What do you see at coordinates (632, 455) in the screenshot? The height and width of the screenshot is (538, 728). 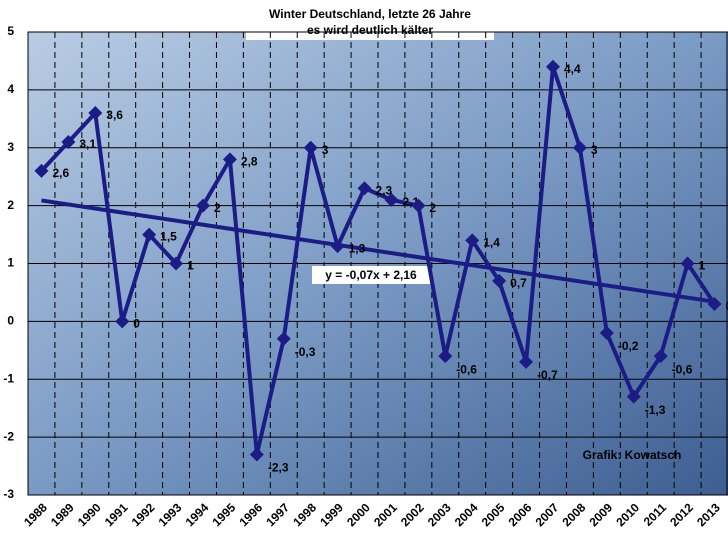 I see `annotation: Grafik: Kowatsch` at bounding box center [632, 455].